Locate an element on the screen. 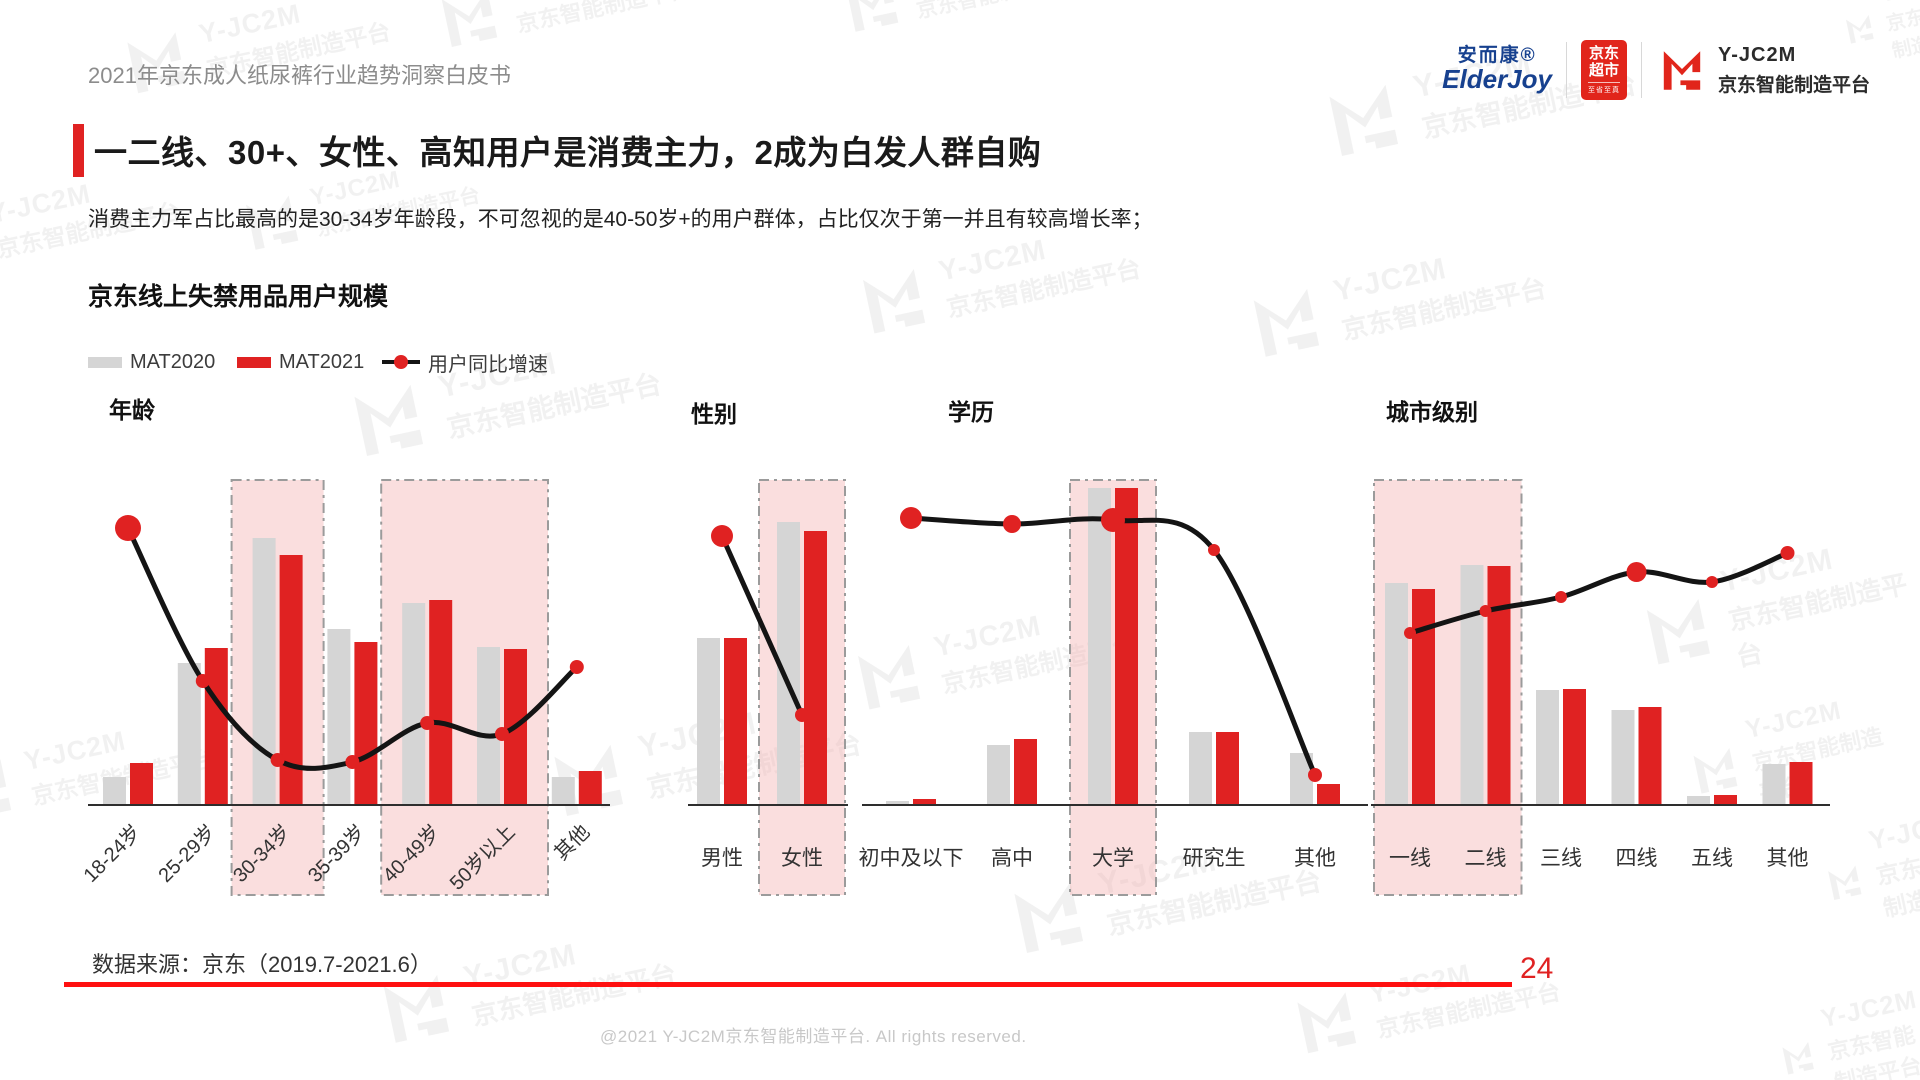  elderjoy-en-label: ElderJoy is located at coordinates (1497, 79).